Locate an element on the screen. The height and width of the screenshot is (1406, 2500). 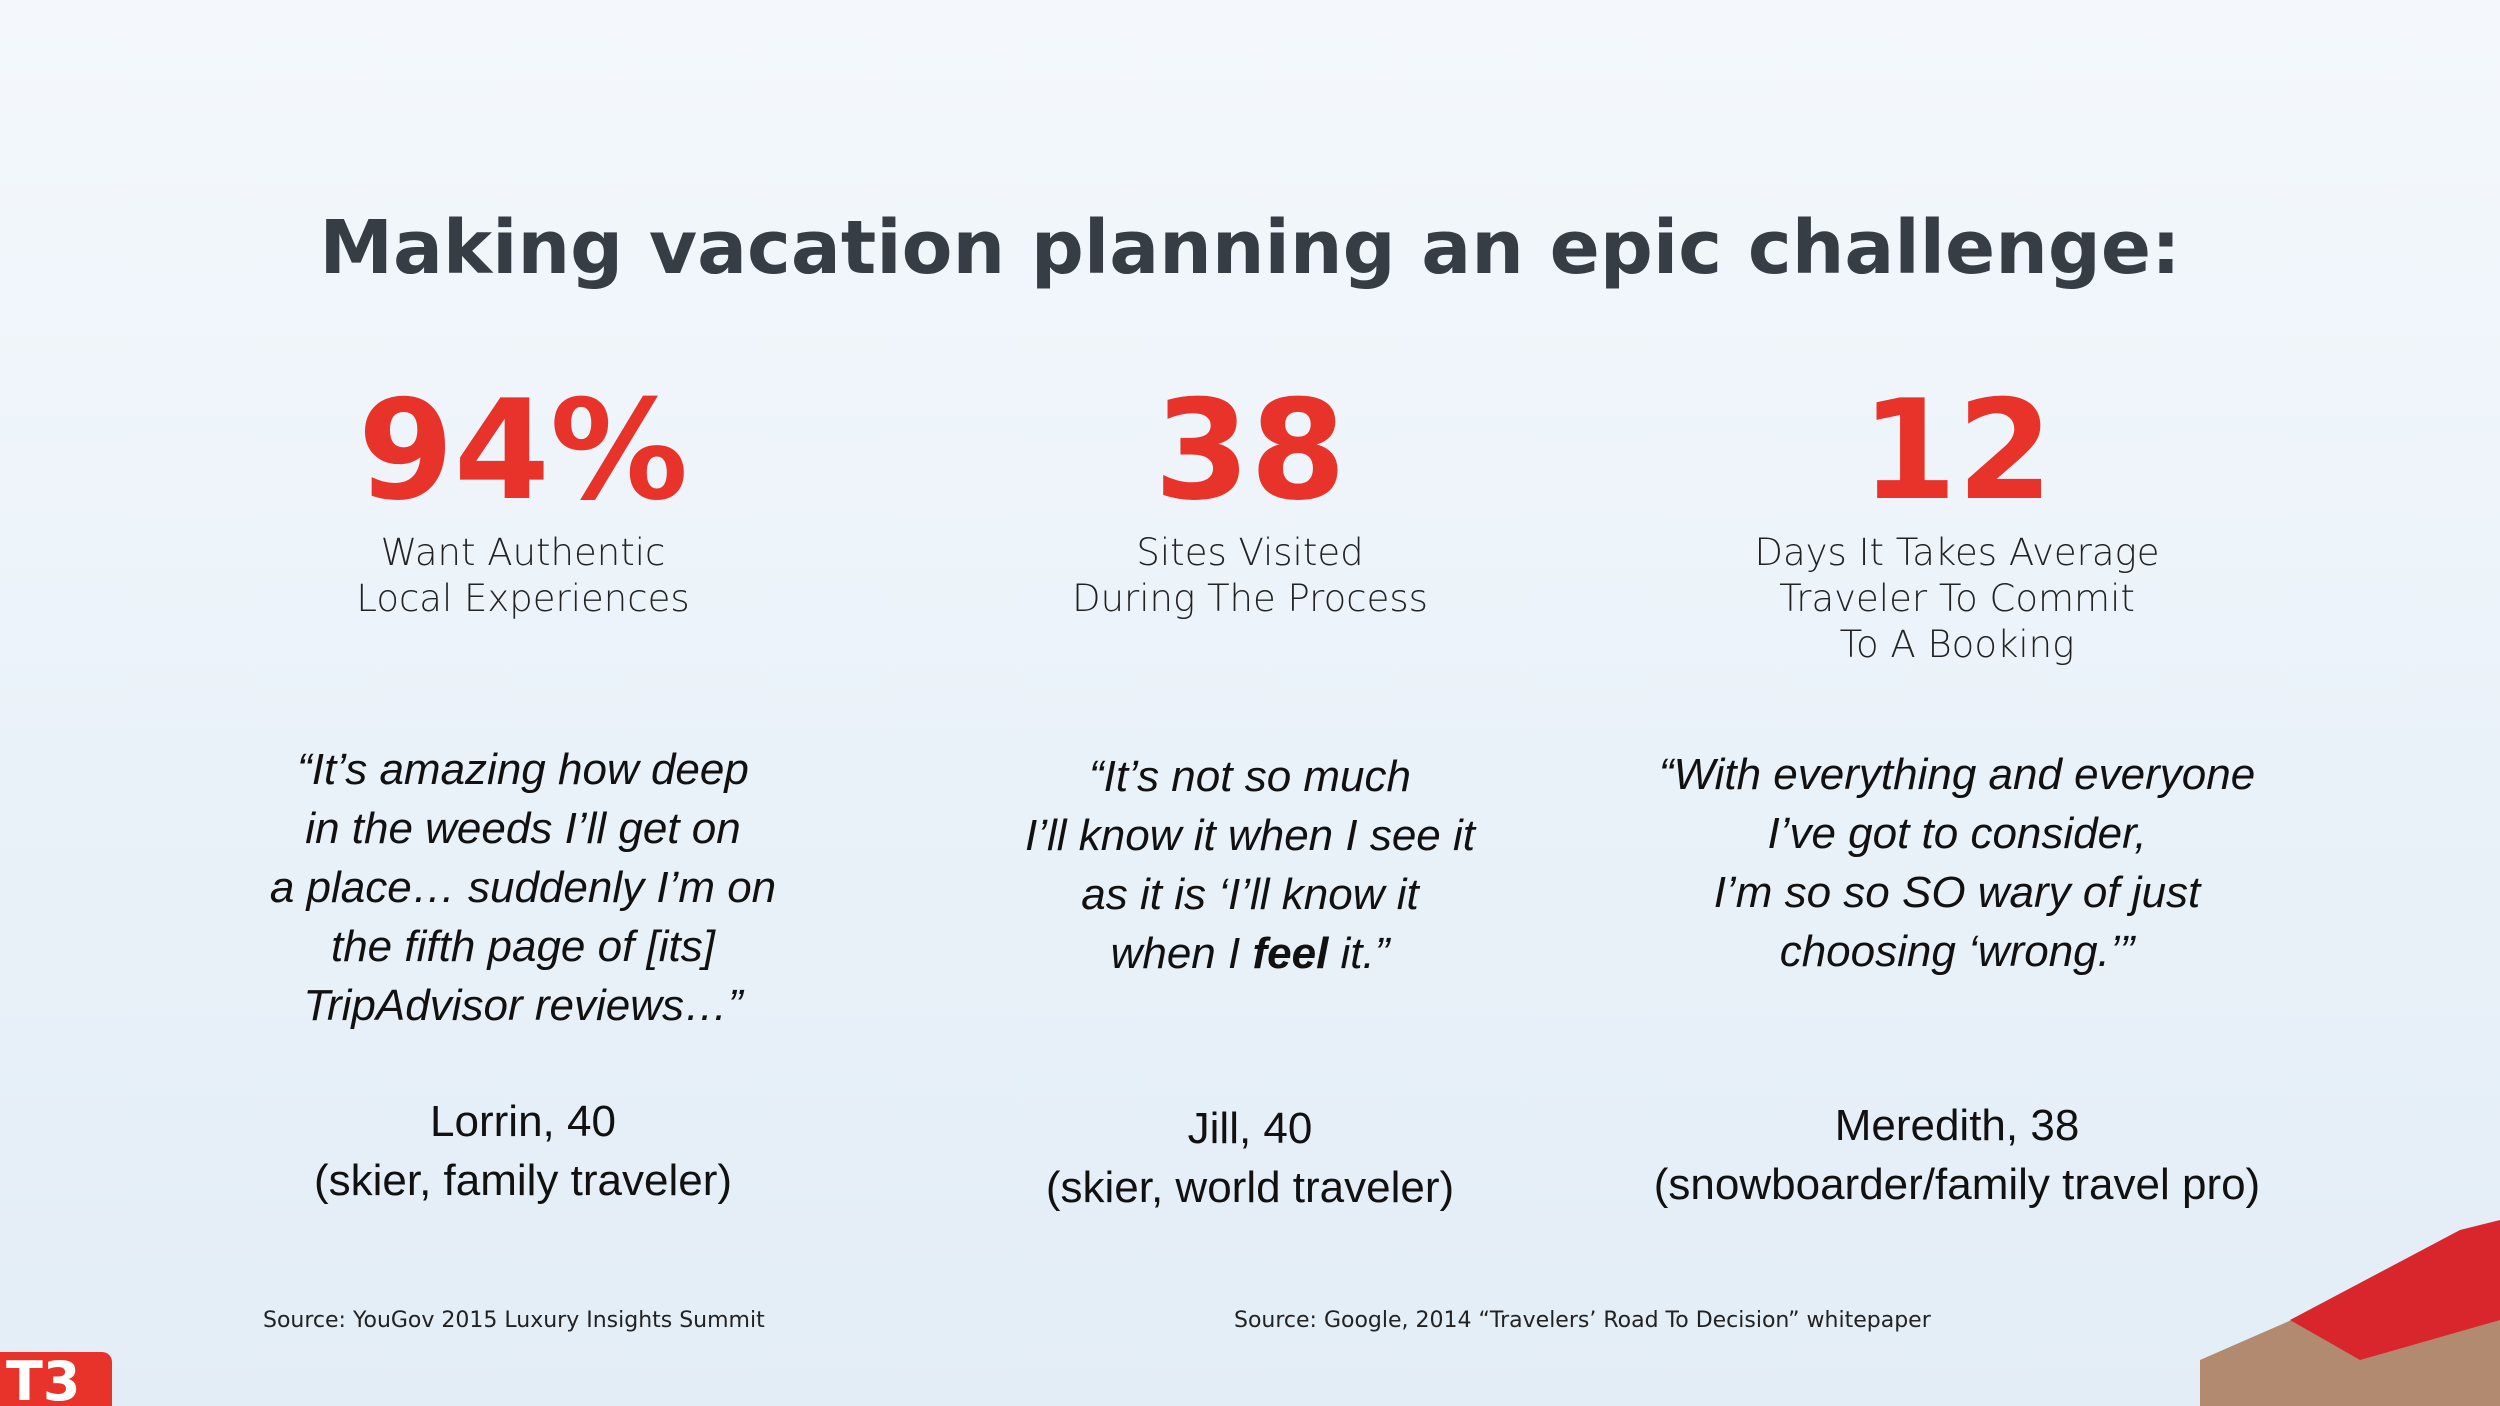
quote-line: I’ve got to consider, is located at coordinates (1957, 833).